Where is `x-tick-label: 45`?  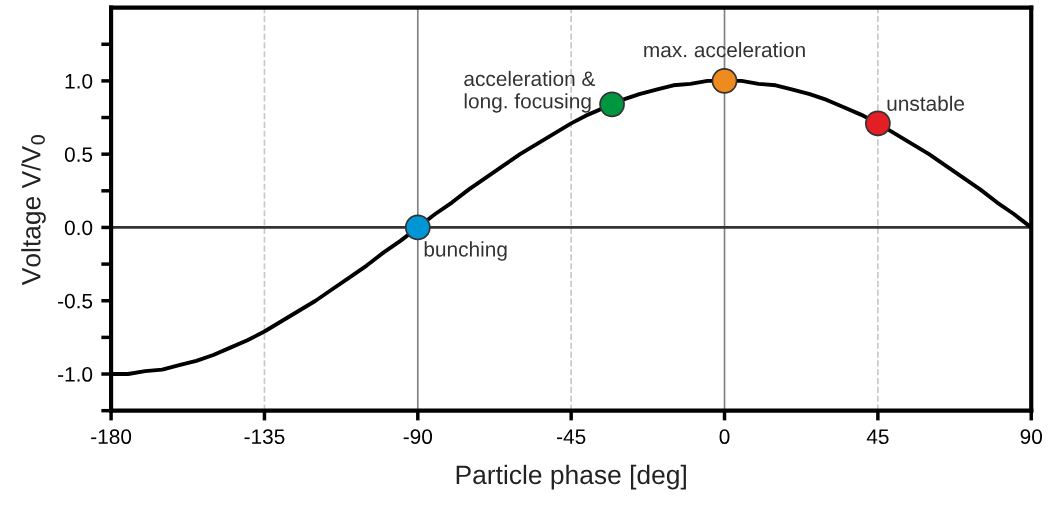 x-tick-label: 45 is located at coordinates (877, 437).